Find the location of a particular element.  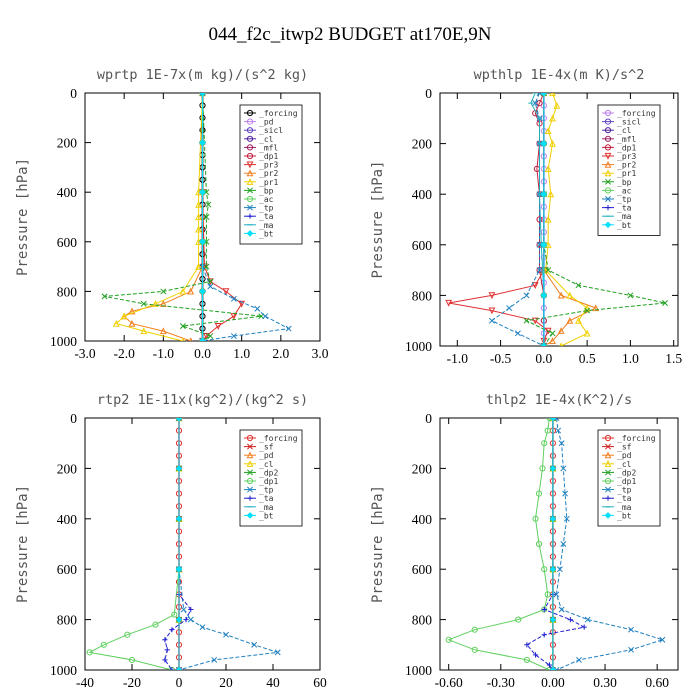

y-tick-label: 600 is located at coordinates (67, 569).